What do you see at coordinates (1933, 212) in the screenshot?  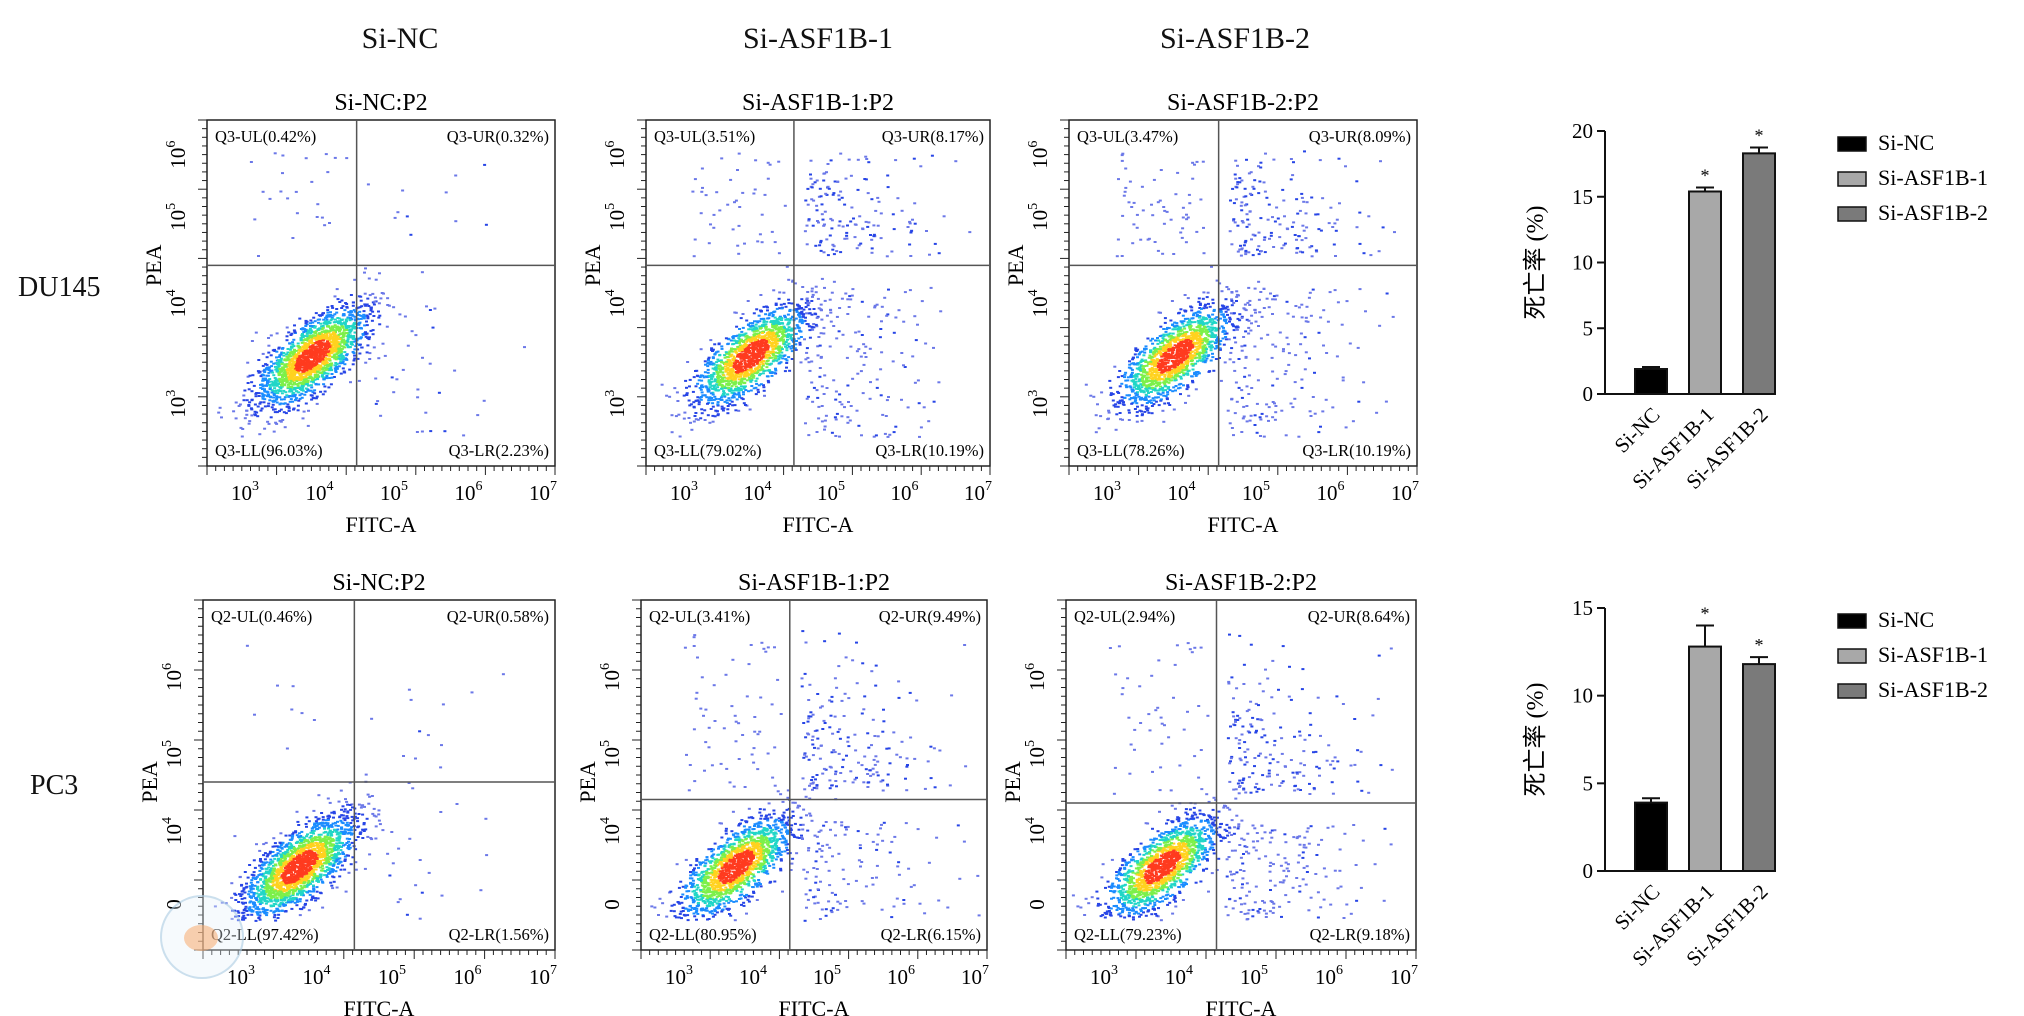 I see `legend-label: Si-ASF1B-2` at bounding box center [1933, 212].